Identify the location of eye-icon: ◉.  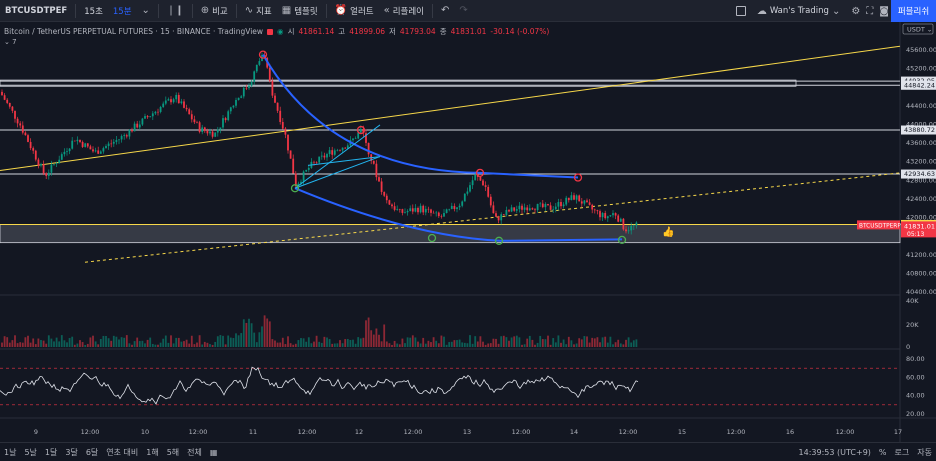
(280, 31).